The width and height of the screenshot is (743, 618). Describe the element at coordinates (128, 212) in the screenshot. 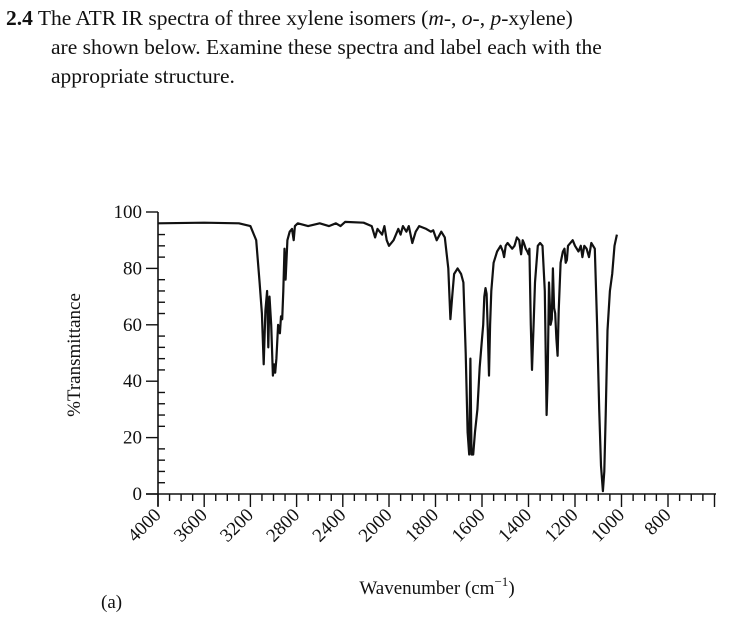

I see `y-tick-label: 100` at that location.